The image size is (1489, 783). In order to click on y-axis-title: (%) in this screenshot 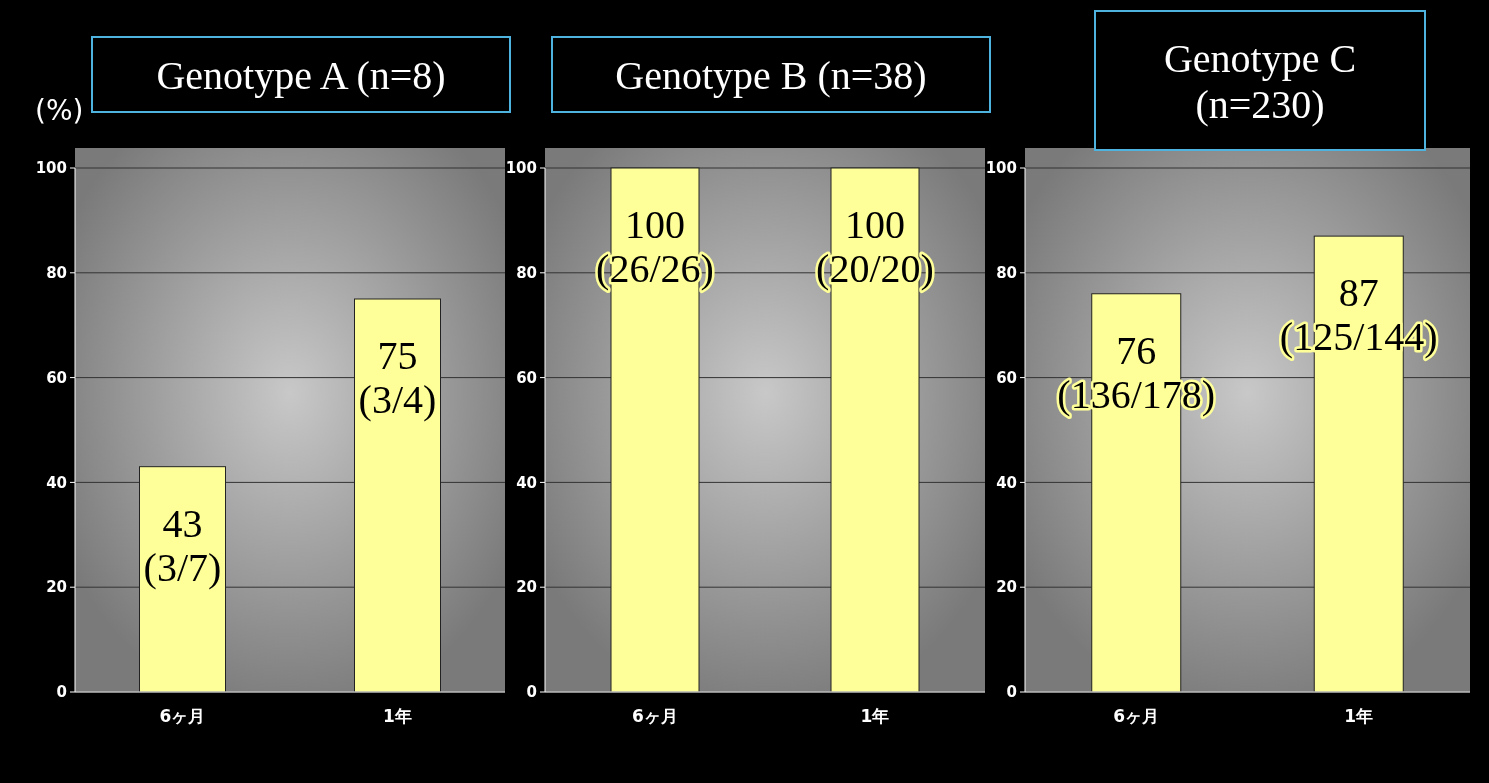, I will do `click(59, 110)`.